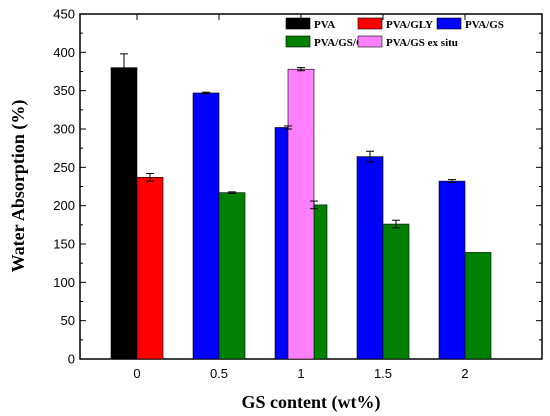 The width and height of the screenshot is (550, 416). Describe the element at coordinates (324, 25) in the screenshot. I see `legend-label: PVA` at that location.